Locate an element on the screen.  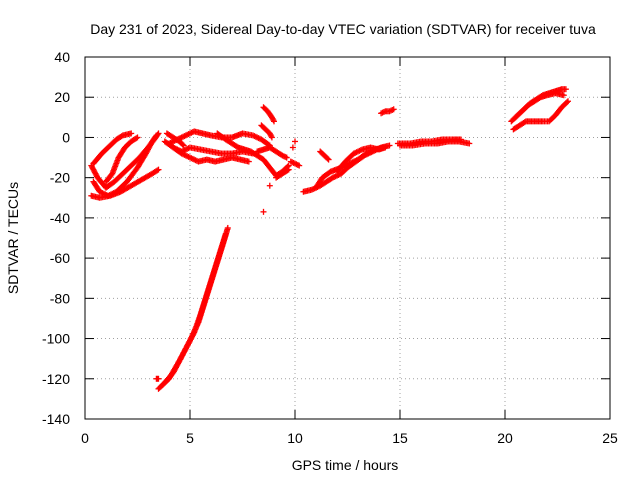
x-axis-label: GPS time / hours is located at coordinates (345, 465).